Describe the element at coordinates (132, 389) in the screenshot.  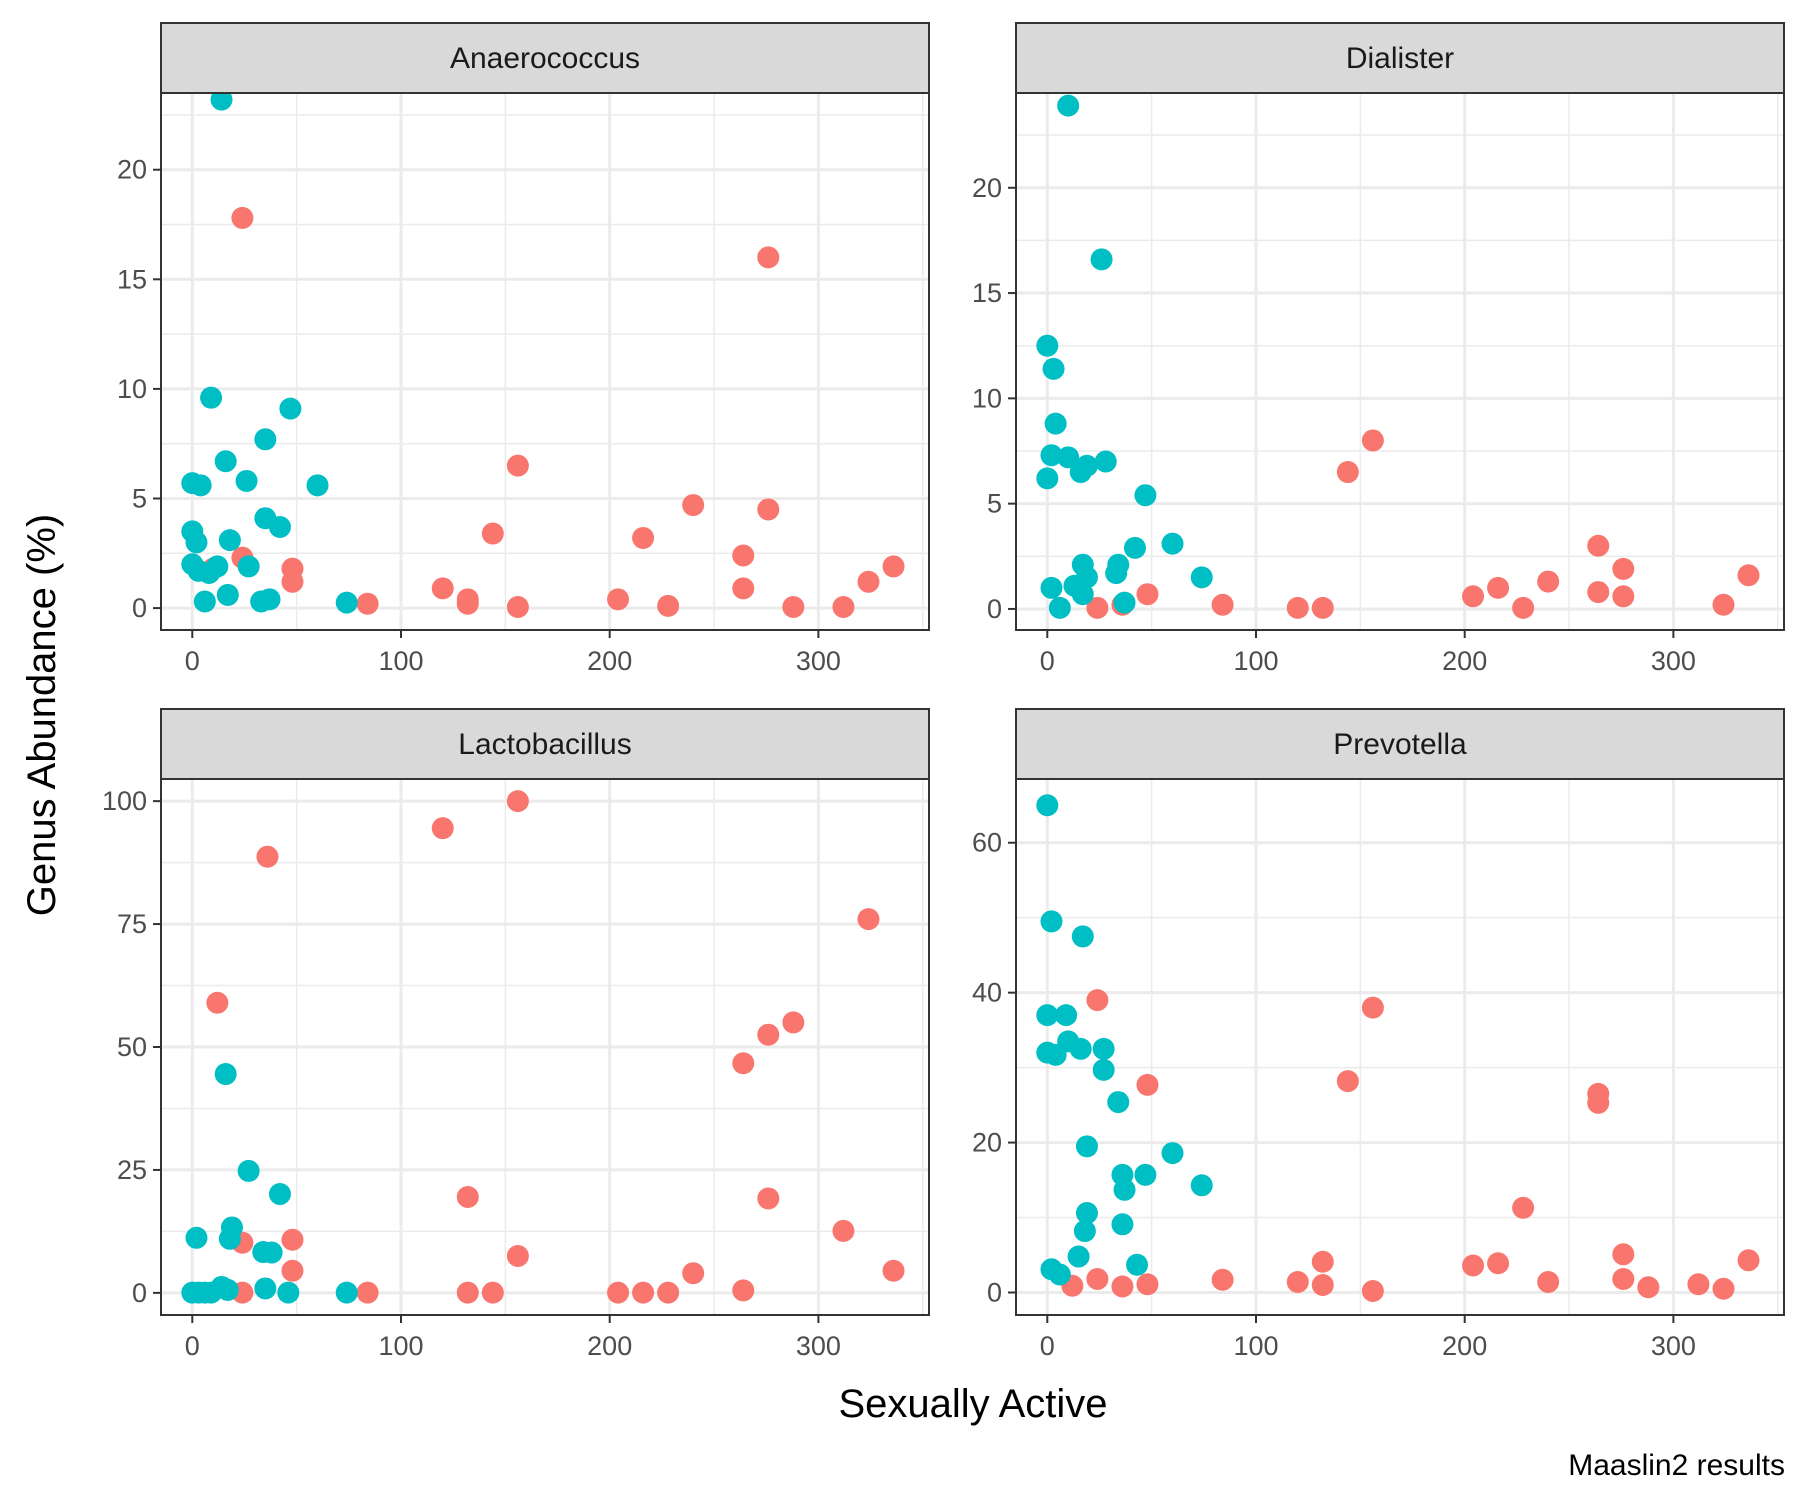
I see `y-tick-label: 10` at that location.